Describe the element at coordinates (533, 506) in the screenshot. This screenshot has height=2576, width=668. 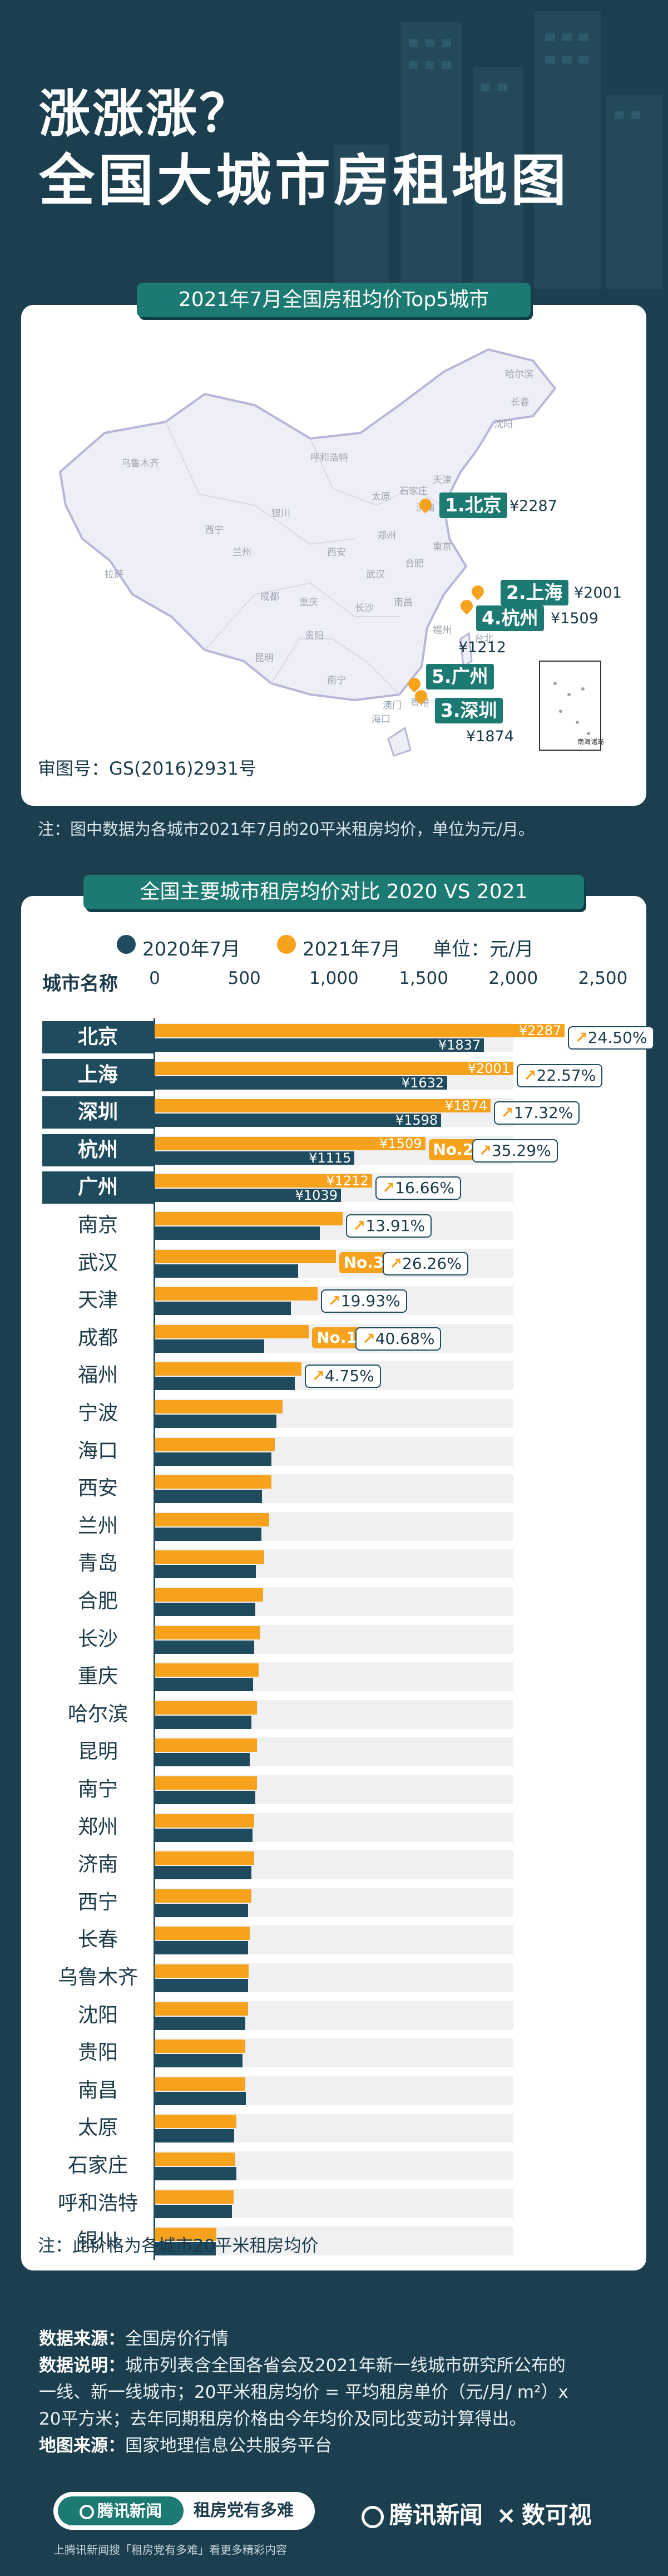
I see `map-price-beijing: ¥2287` at that location.